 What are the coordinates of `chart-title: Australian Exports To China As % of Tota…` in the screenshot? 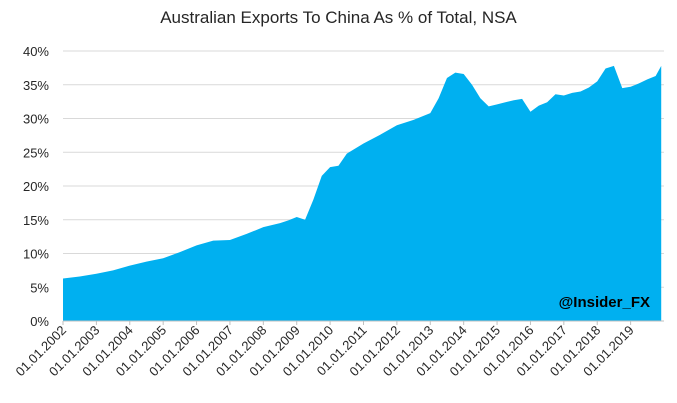 It's located at (338, 17).